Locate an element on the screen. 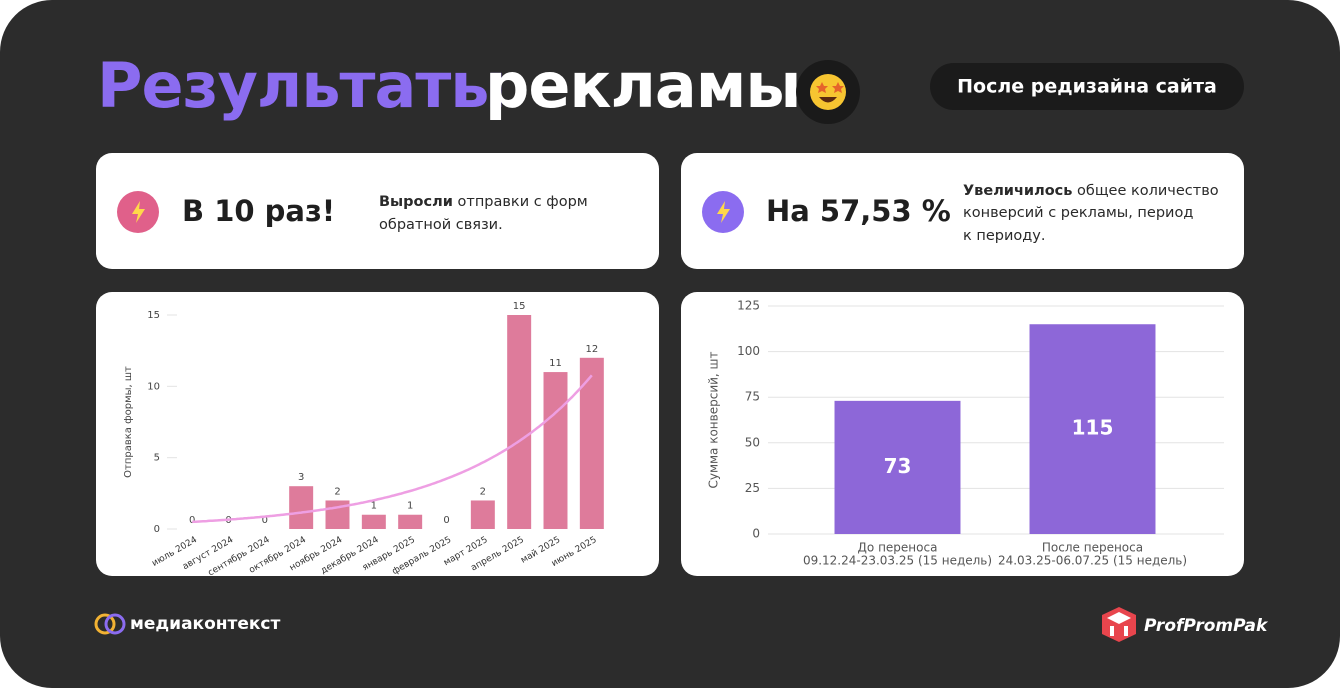 Image resolution: width=1340 pixels, height=688 pixels. y-tick-label: 125 is located at coordinates (748, 306).